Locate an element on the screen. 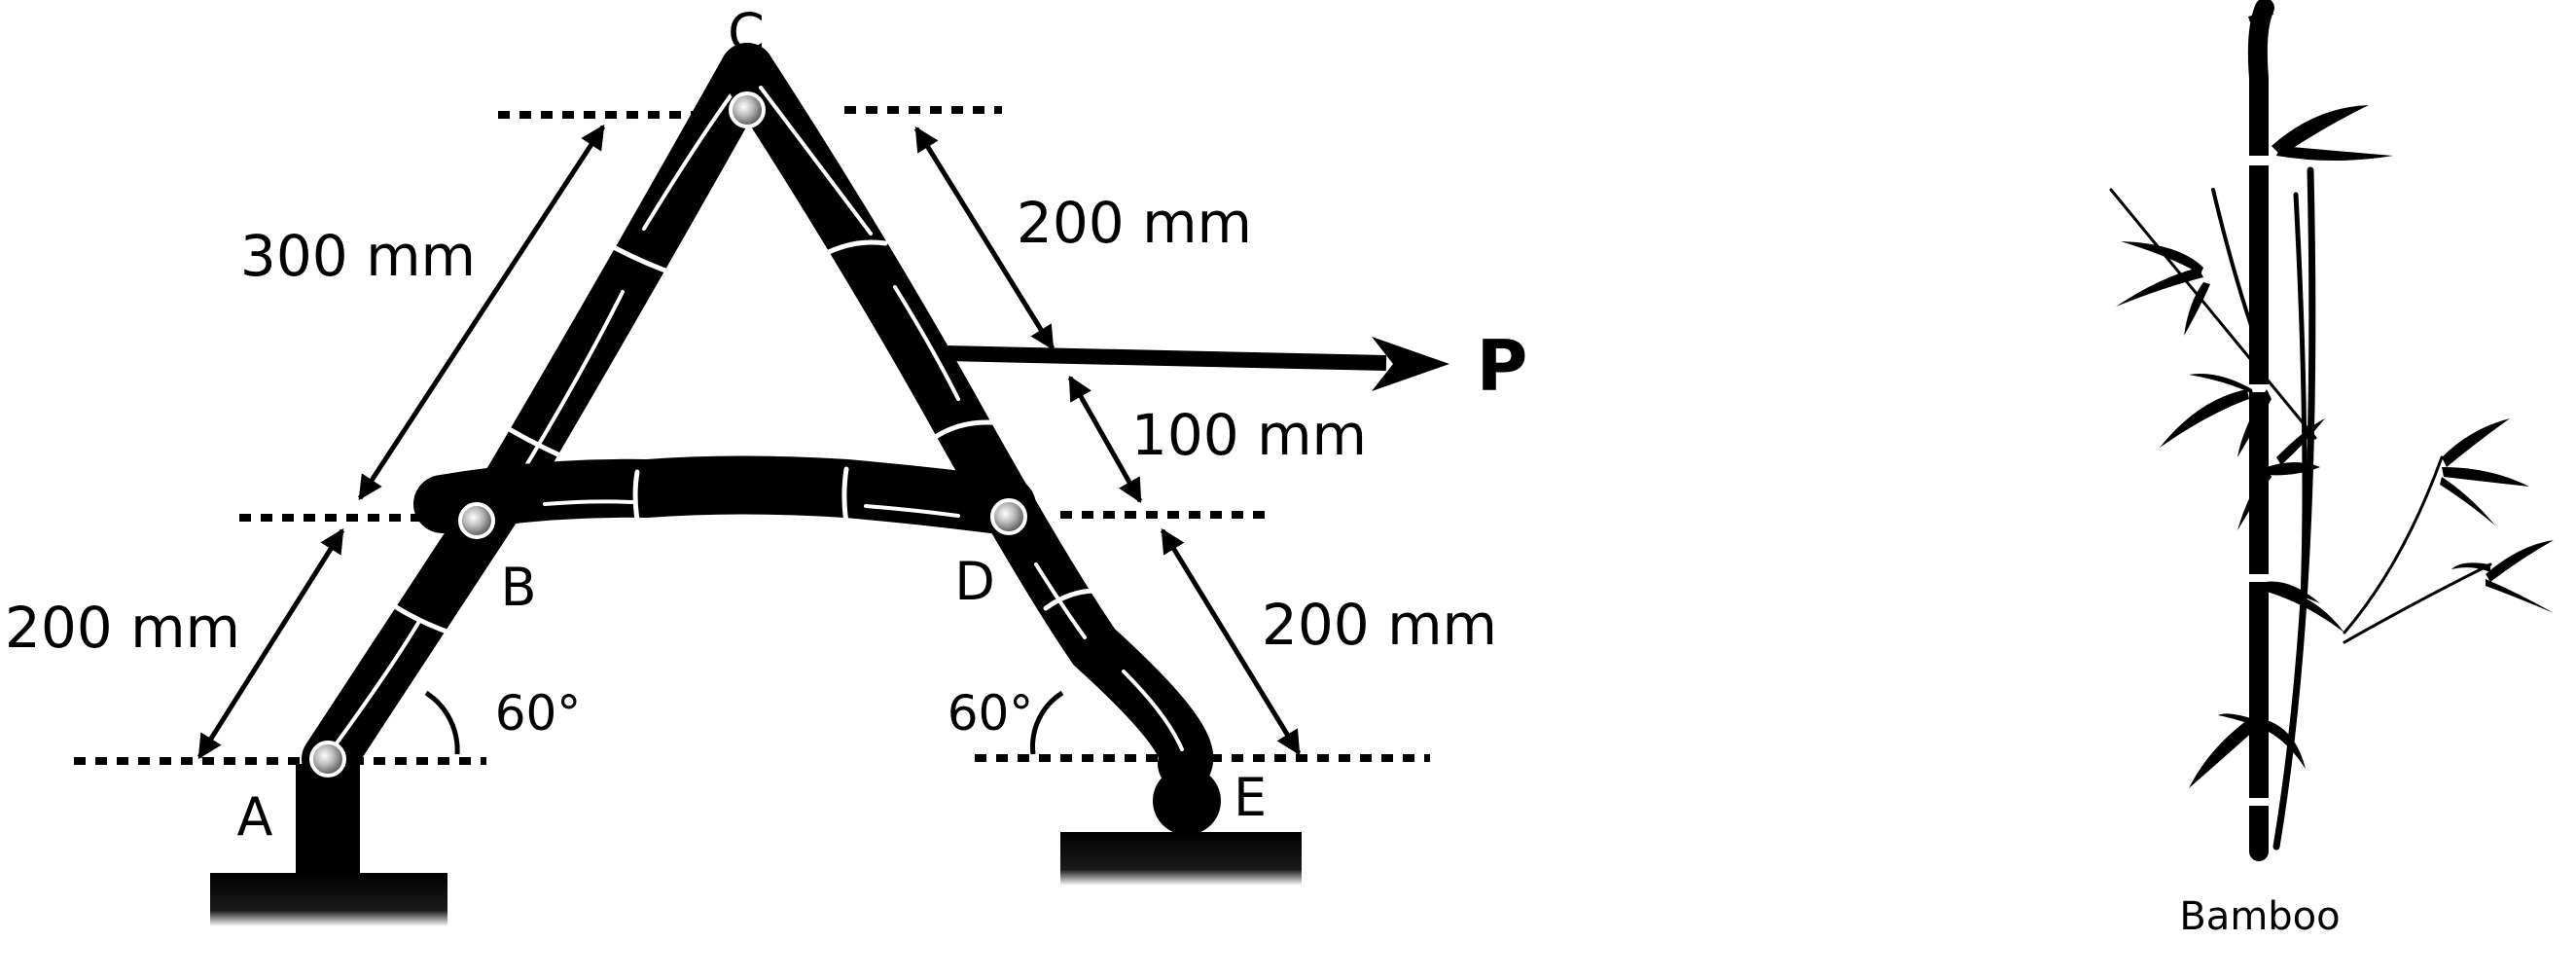 This screenshot has height=978, width=2576. bamboo-caption: Bamboo is located at coordinates (2259, 916).